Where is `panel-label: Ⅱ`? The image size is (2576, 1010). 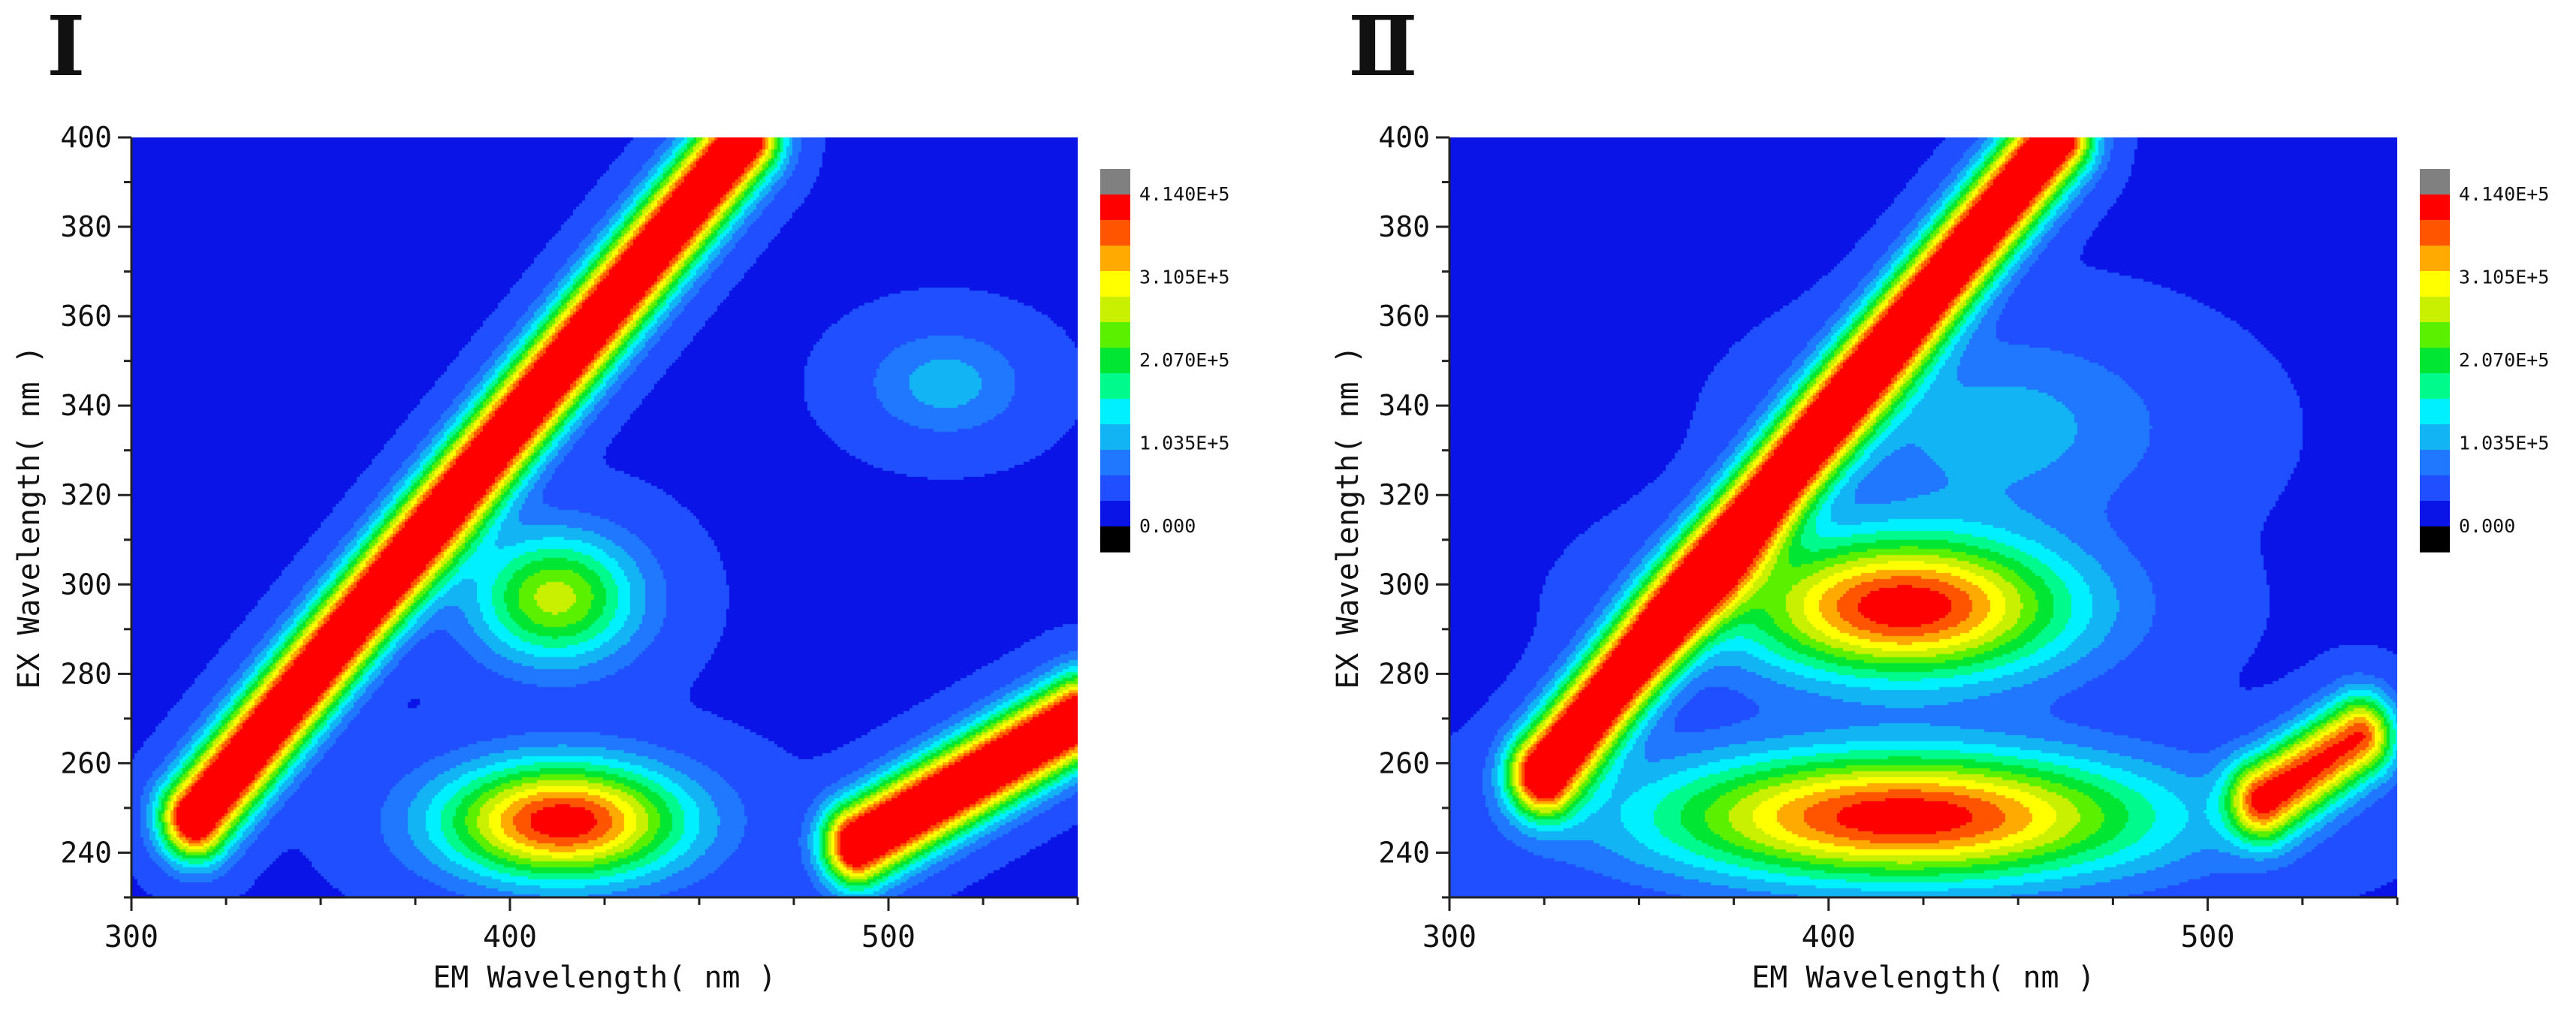 panel-label: Ⅱ is located at coordinates (1383, 47).